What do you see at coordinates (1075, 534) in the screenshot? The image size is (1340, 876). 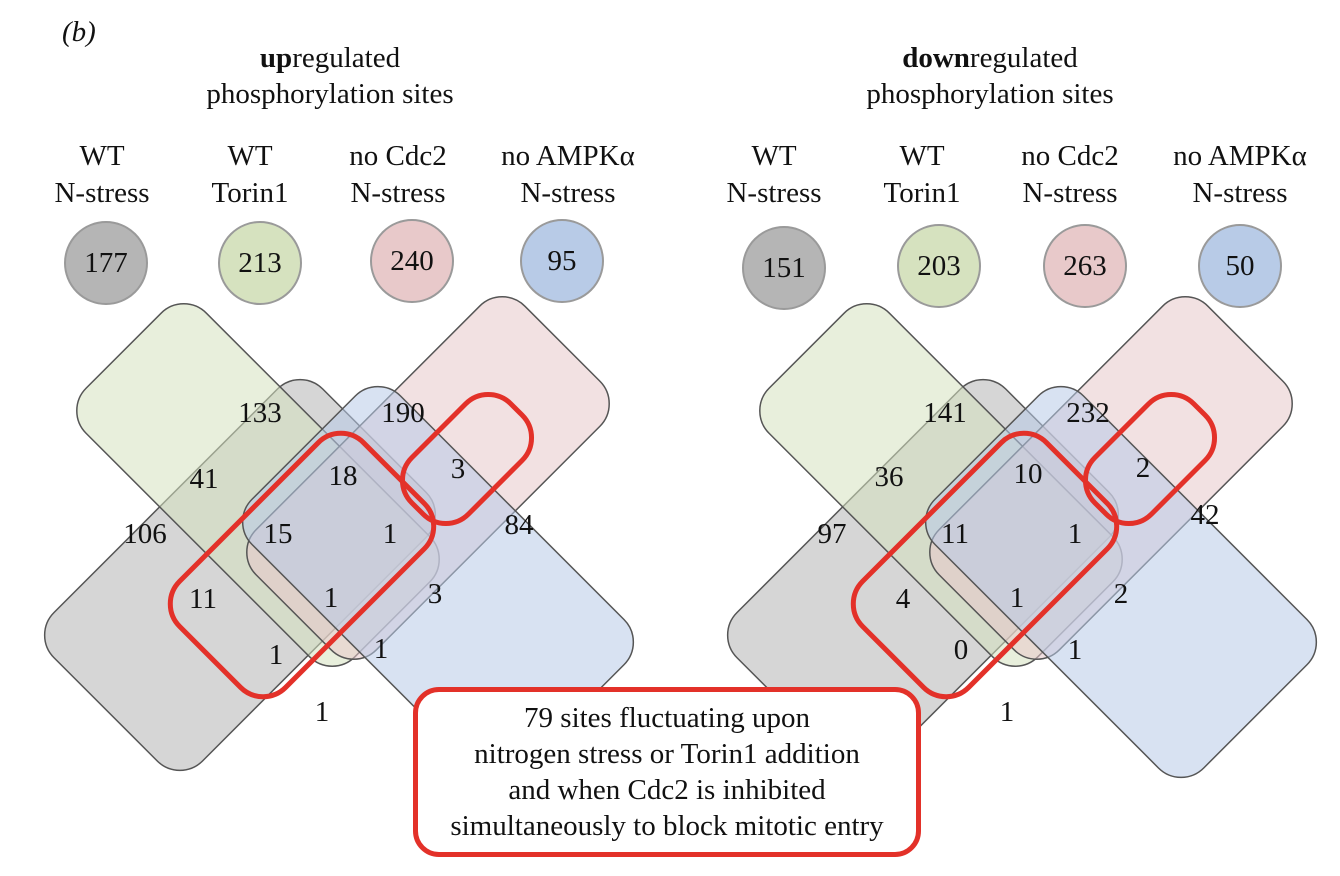 I see `down-region-torin1-cdc2-ampk: 1` at bounding box center [1075, 534].